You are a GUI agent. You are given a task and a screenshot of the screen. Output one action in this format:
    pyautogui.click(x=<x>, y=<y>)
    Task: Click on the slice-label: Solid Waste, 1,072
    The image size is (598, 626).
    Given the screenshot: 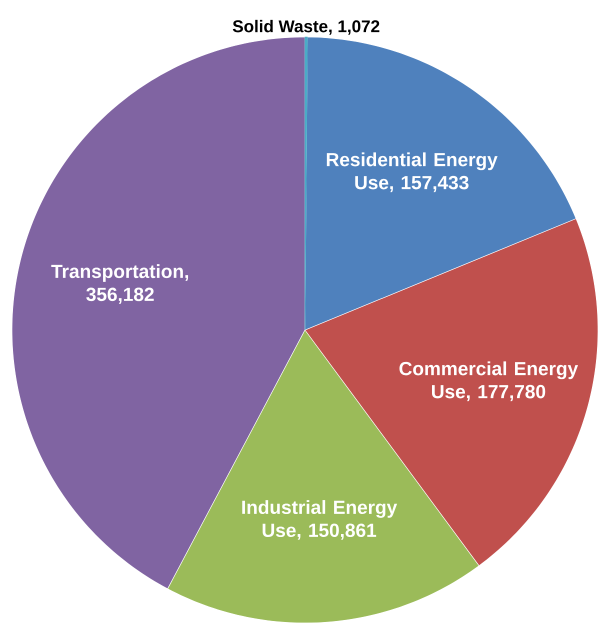 What is the action you would take?
    pyautogui.click(x=306, y=27)
    